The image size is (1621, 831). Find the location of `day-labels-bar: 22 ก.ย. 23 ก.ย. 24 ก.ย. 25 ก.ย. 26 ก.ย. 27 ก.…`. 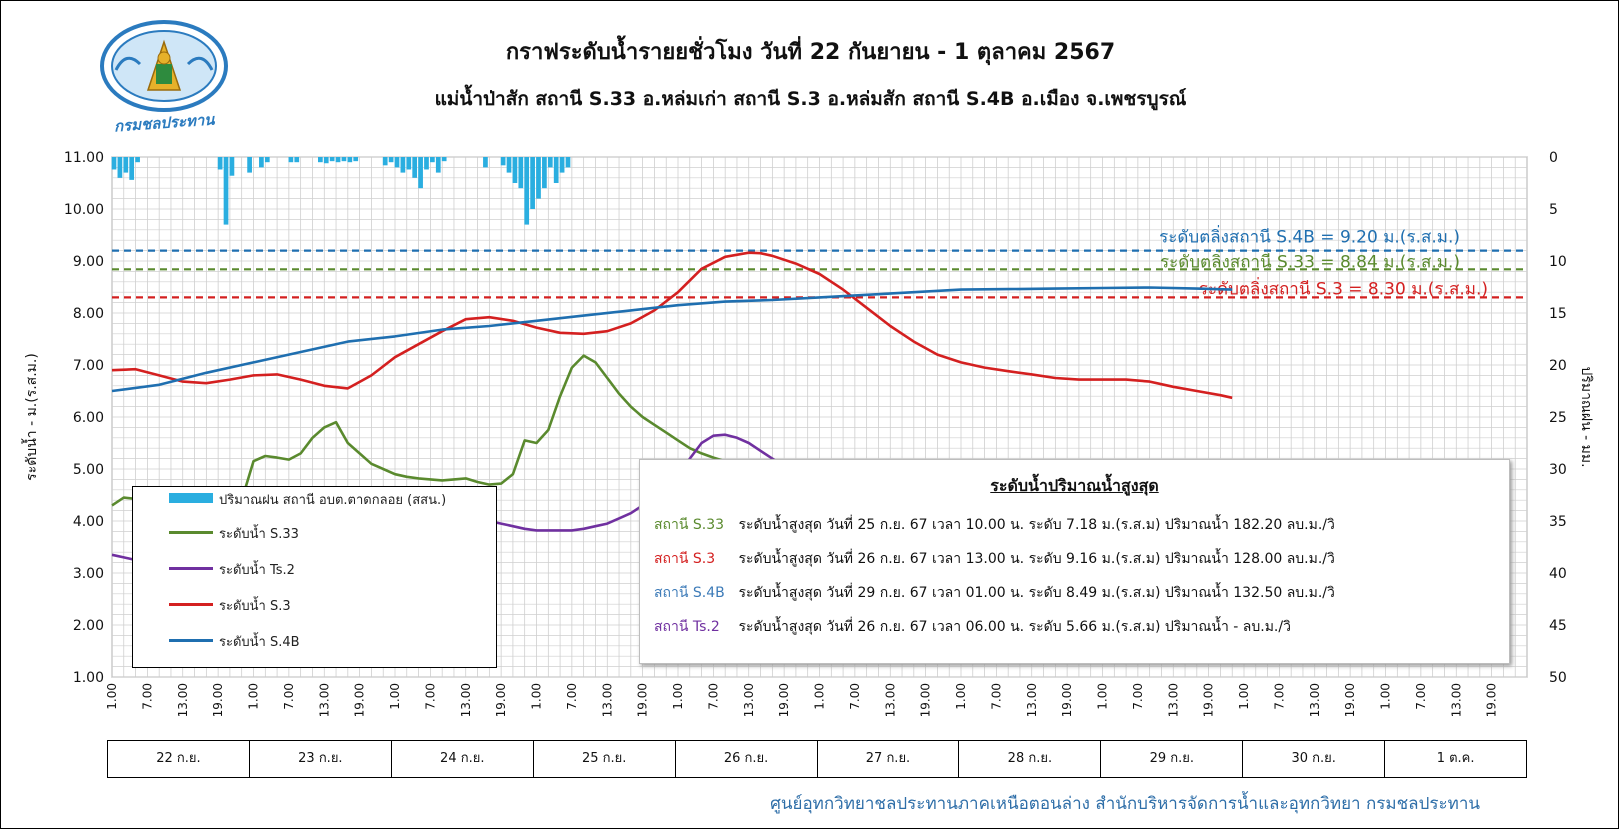

day-labels-bar: 22 ก.ย. 23 ก.ย. 24 ก.ย. 25 ก.ย. 26 ก.ย. 27 ก.… is located at coordinates (817, 759).